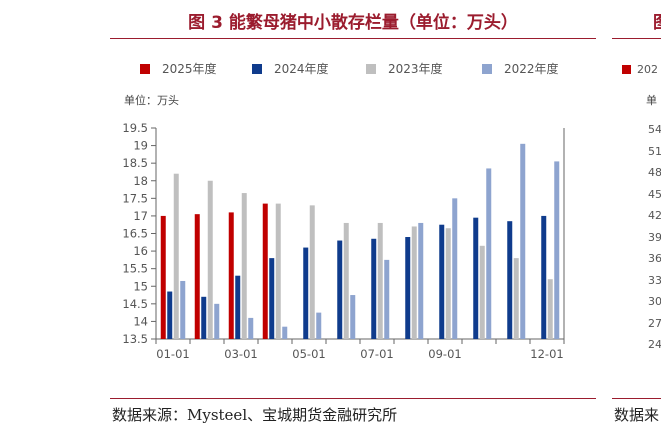 The width and height of the screenshot is (661, 433). Describe the element at coordinates (140, 321) in the screenshot. I see `y-tick-label-1: 14` at that location.